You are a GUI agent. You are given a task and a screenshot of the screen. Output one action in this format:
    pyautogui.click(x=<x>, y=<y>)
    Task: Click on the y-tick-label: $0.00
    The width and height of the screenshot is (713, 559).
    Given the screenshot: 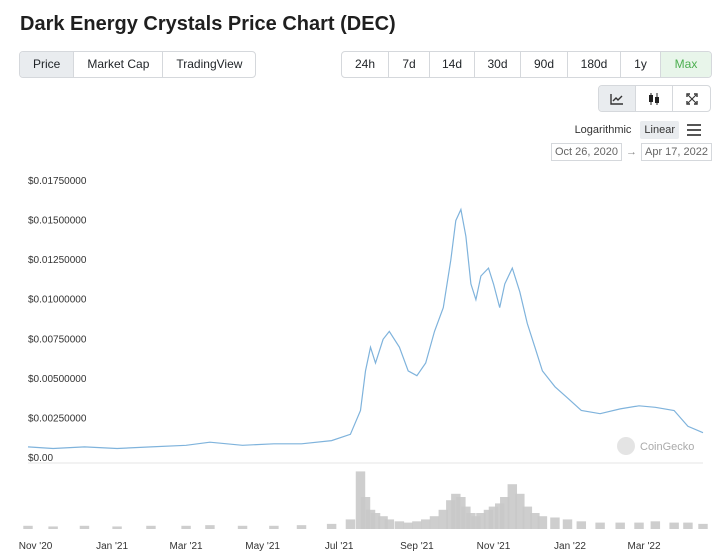 What is the action you would take?
    pyautogui.click(x=40, y=458)
    